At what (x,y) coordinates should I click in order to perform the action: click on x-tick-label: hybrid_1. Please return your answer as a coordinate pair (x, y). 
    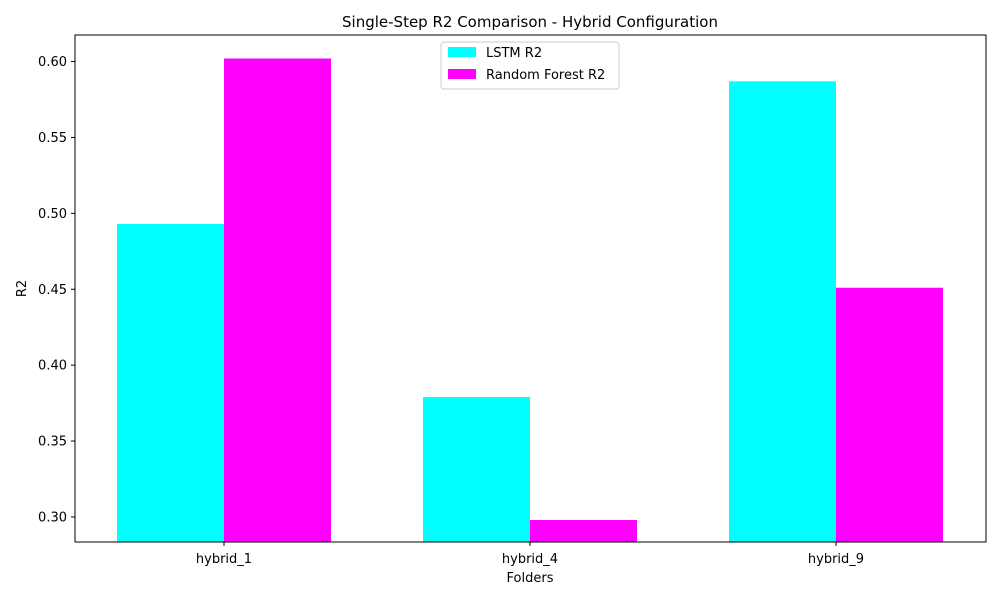
    Looking at the image, I should click on (224, 559).